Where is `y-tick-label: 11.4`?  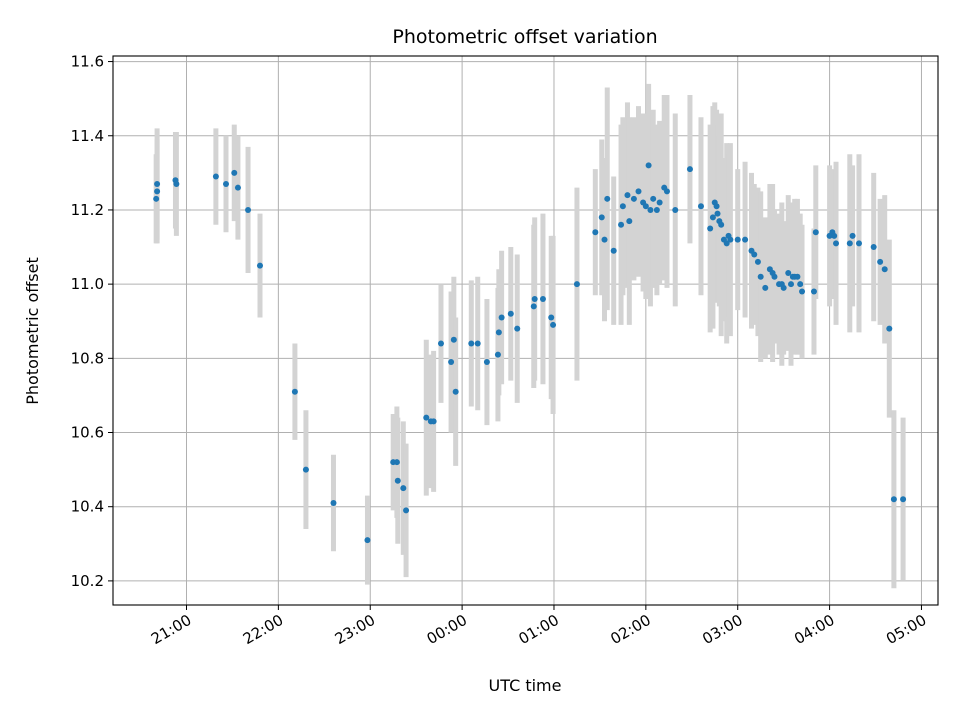
y-tick-label: 11.4 is located at coordinates (87, 136).